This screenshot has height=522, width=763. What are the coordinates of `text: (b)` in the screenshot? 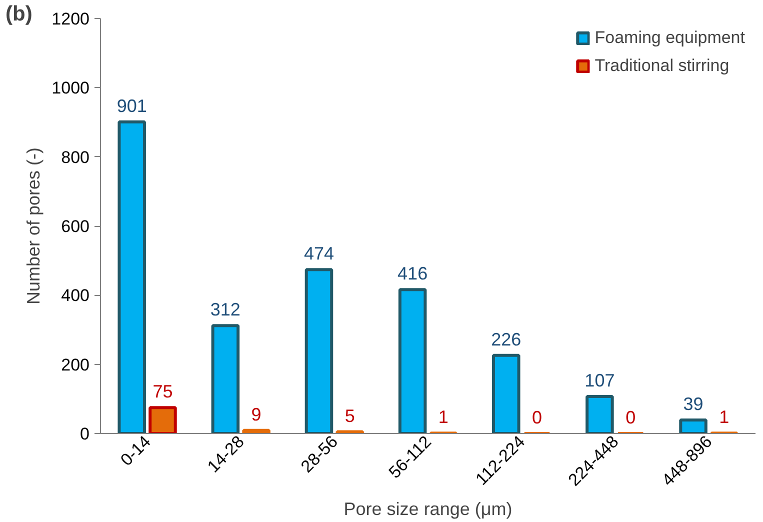 It's located at (19, 14).